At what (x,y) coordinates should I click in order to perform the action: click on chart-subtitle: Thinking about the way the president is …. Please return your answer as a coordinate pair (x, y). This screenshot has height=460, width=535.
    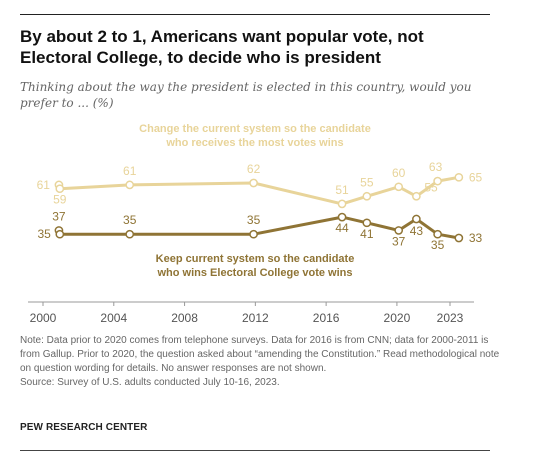
    Looking at the image, I should click on (246, 95).